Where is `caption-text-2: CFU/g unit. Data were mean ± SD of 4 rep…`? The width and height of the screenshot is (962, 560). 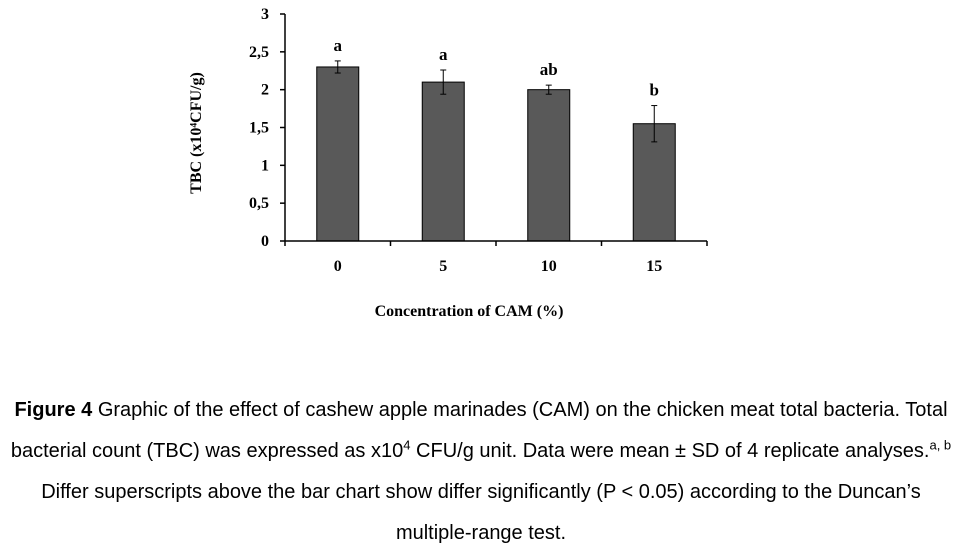 caption-text-2: CFU/g unit. Data were mean ± SD of 4 rep… is located at coordinates (670, 451).